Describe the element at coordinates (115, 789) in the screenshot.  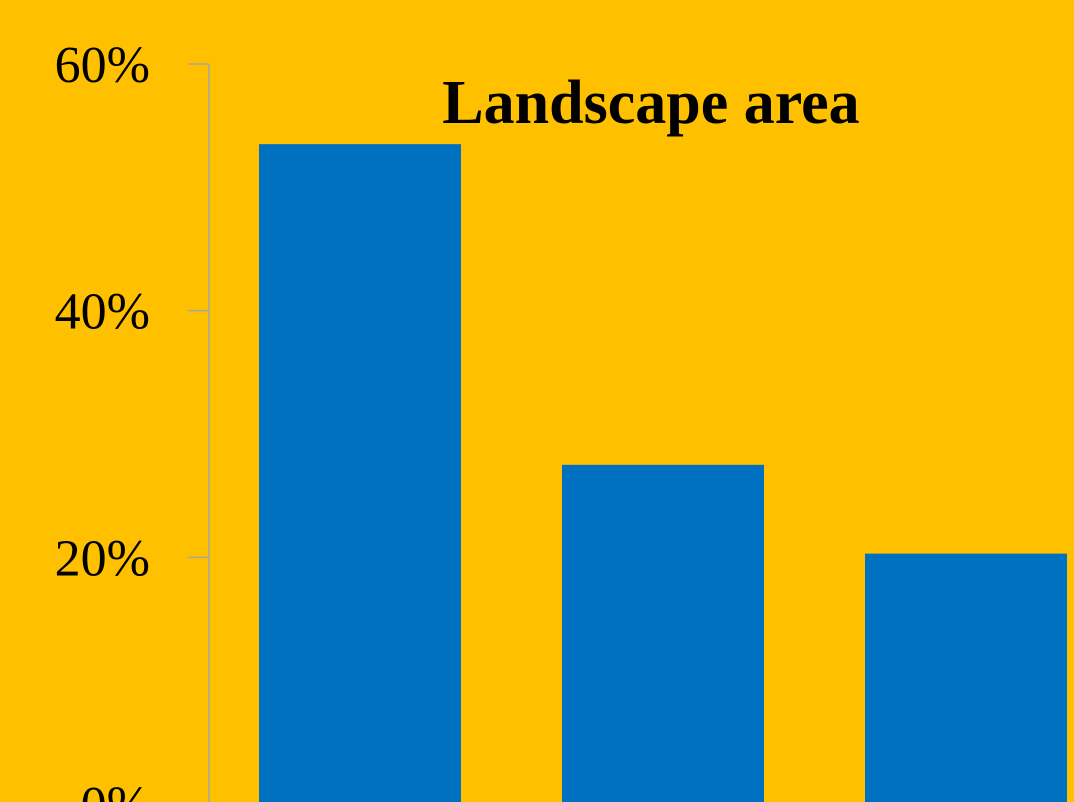
I see `y-tick-label: 0%` at that location.